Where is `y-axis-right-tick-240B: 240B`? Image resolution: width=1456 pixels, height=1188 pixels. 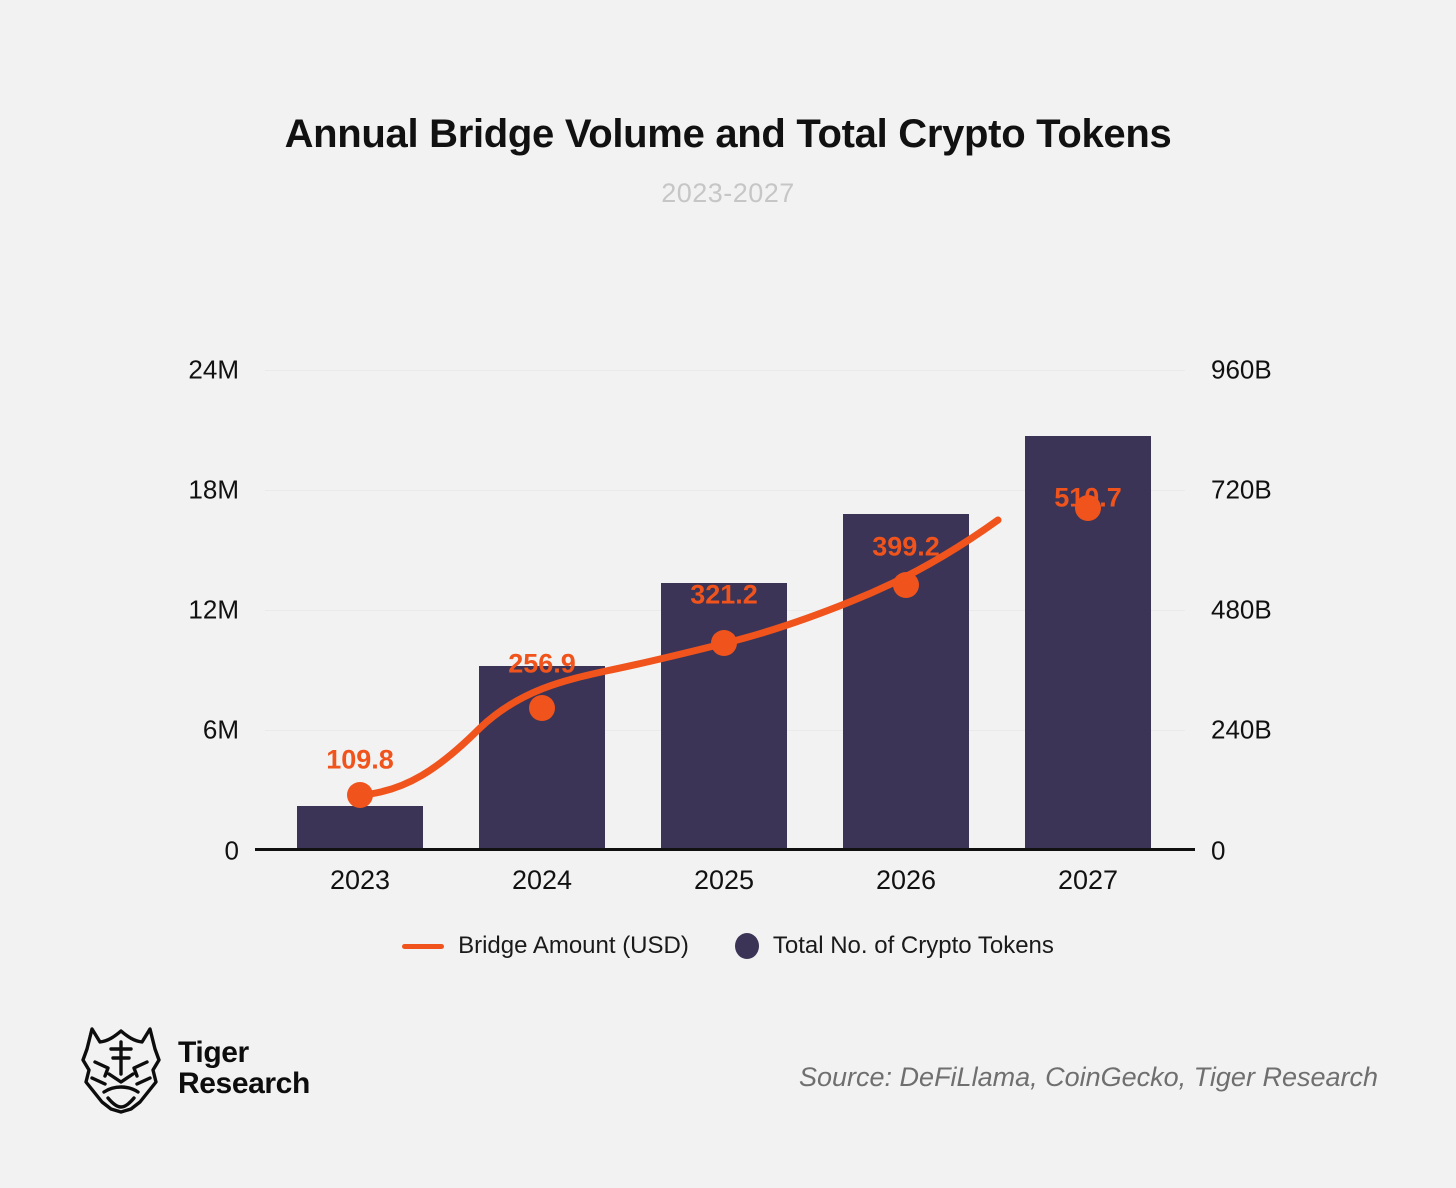 y-axis-right-tick-240B: 240B is located at coordinates (1241, 729).